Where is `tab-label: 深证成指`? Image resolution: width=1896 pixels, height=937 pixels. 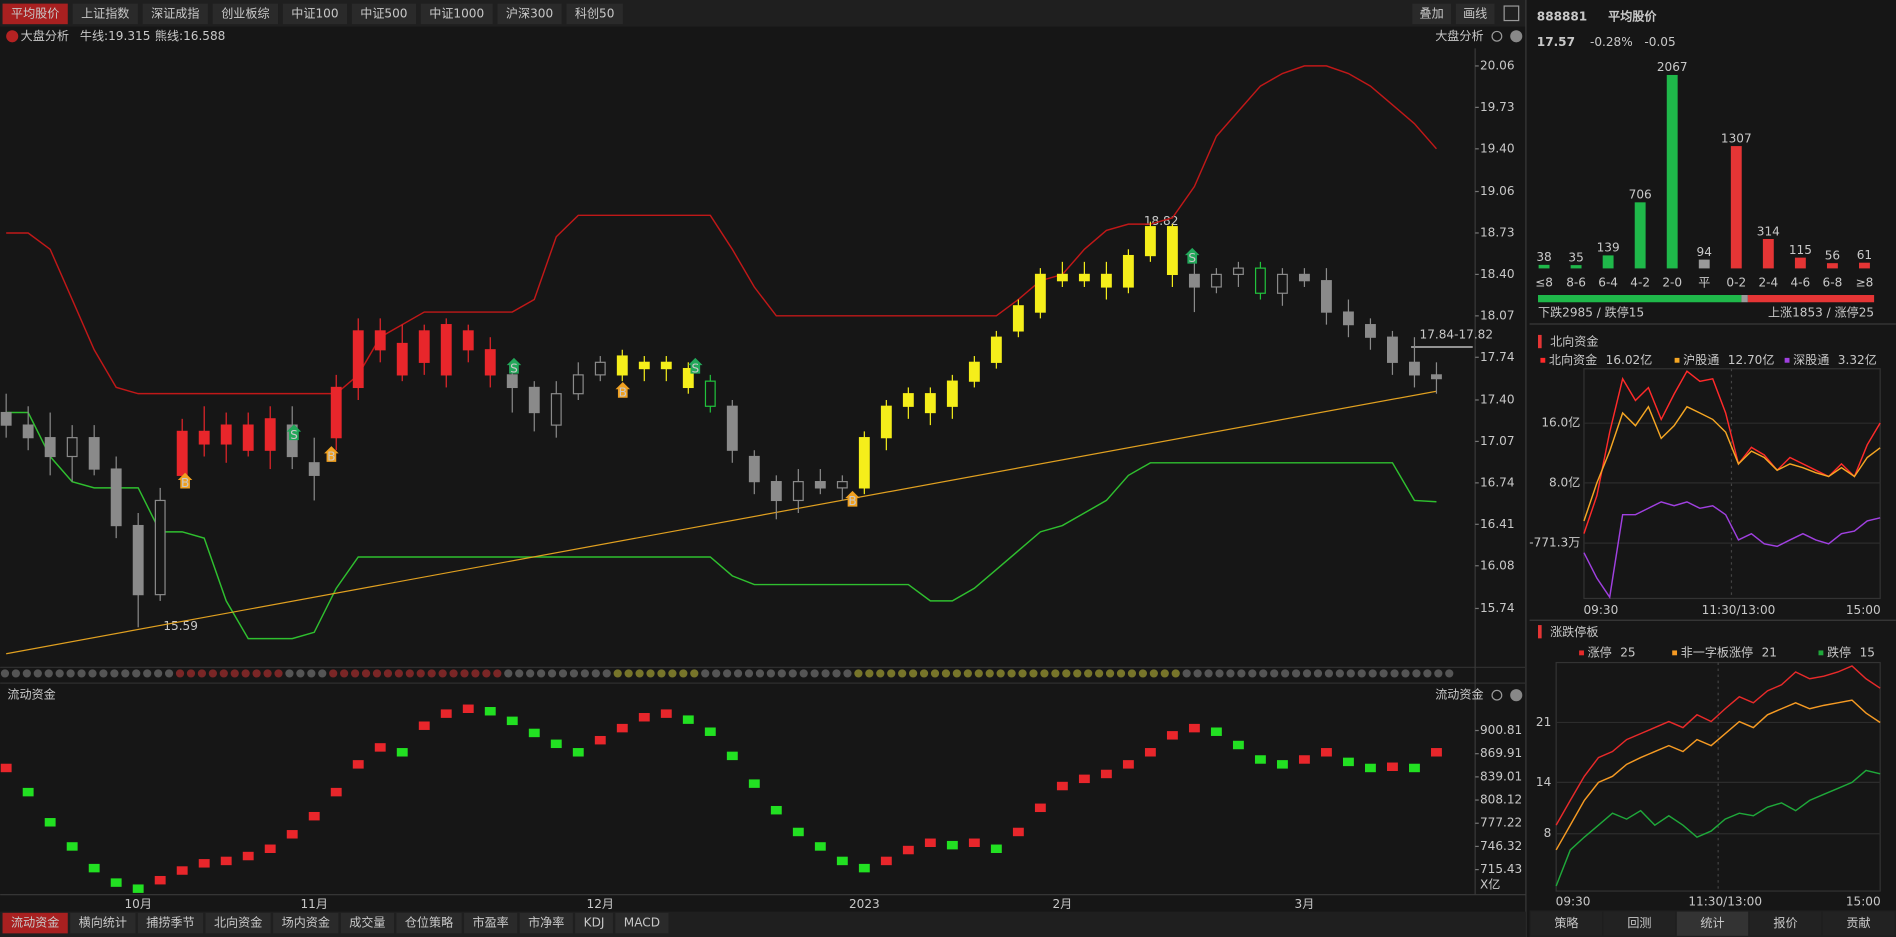
tab-label: 深证成指 is located at coordinates (175, 12).